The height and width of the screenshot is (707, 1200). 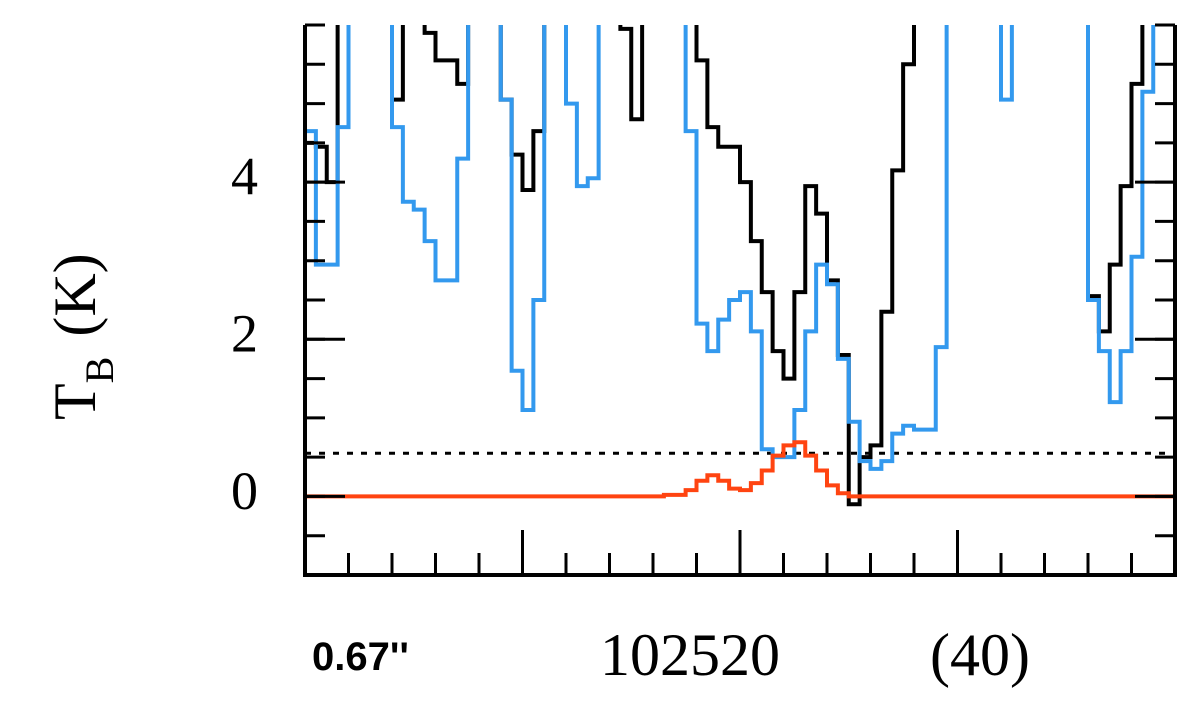 I want to click on y-label-unit: (K), so click(x=75, y=294).